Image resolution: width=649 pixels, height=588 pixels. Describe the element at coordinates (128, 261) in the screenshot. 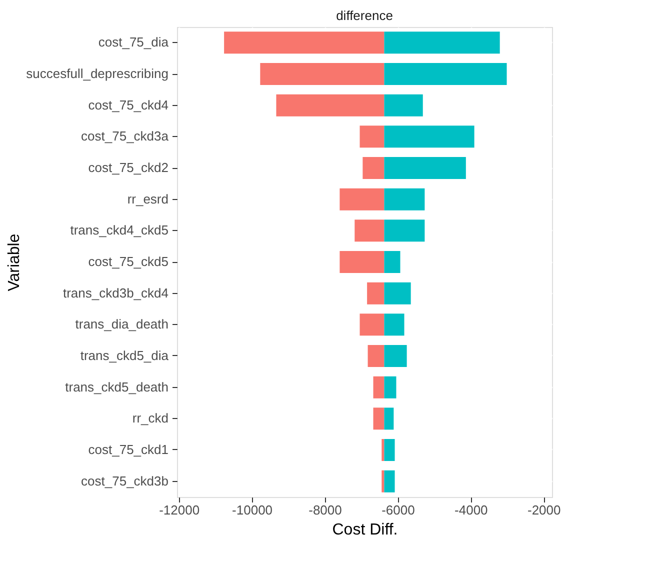

I see `y-tick-label: cost_75_ckd5` at that location.